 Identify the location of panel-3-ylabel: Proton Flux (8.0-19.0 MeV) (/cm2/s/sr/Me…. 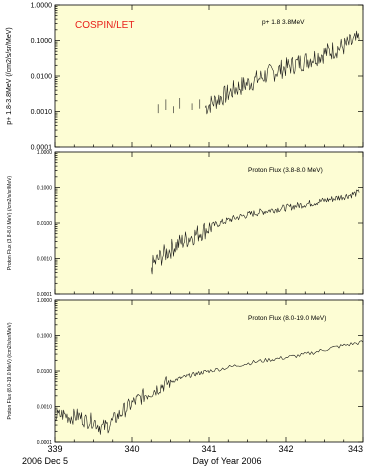
(10, 370).